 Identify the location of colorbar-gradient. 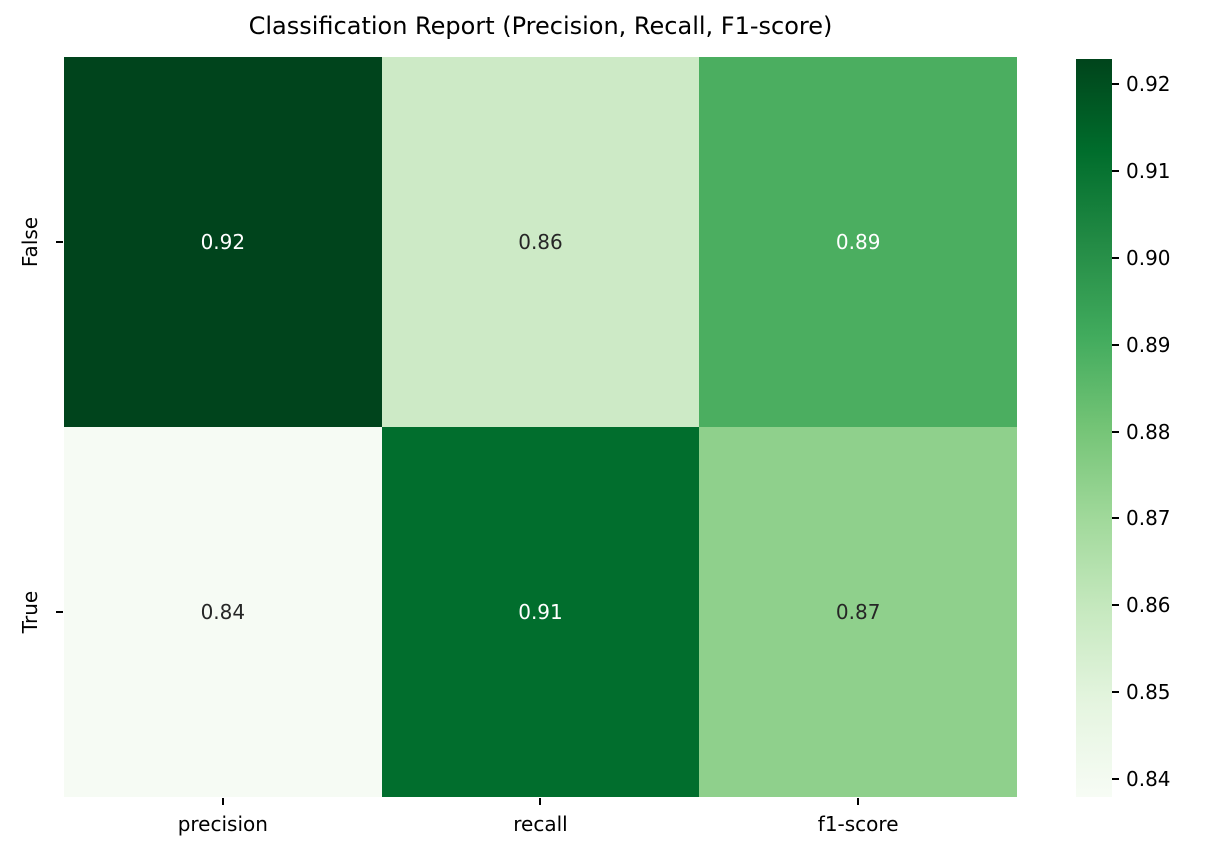
(1094, 428).